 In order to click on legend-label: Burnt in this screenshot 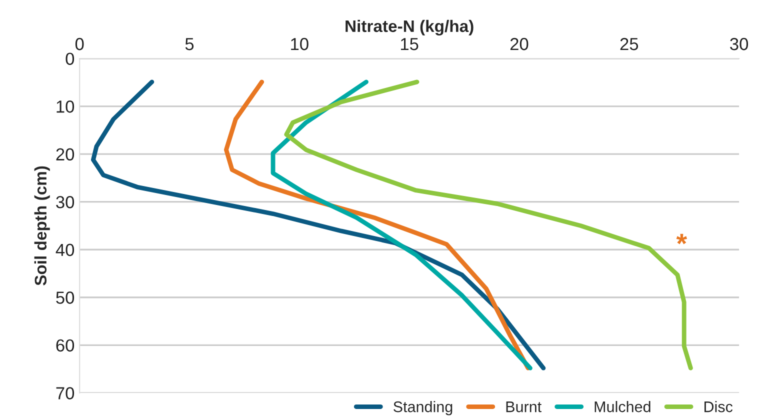, I will do `click(524, 407)`.